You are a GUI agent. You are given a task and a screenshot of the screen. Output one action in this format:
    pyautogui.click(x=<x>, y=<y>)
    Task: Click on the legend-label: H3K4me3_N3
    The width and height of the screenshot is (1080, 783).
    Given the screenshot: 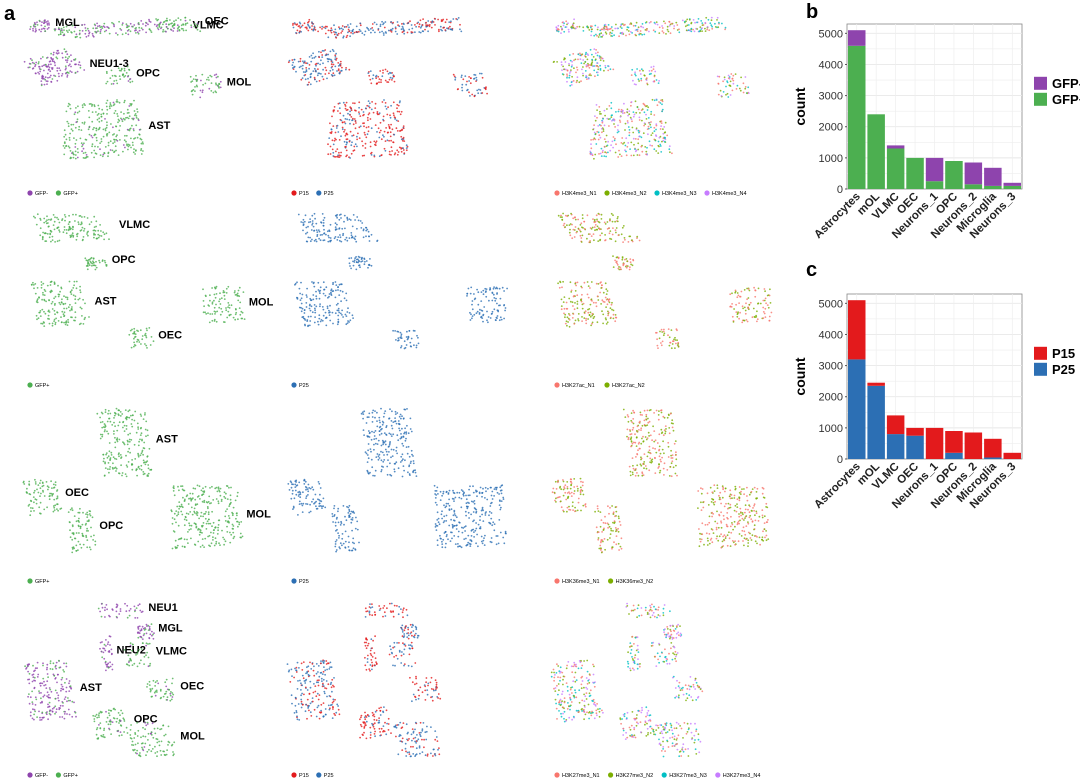 What is the action you would take?
    pyautogui.click(x=679, y=194)
    